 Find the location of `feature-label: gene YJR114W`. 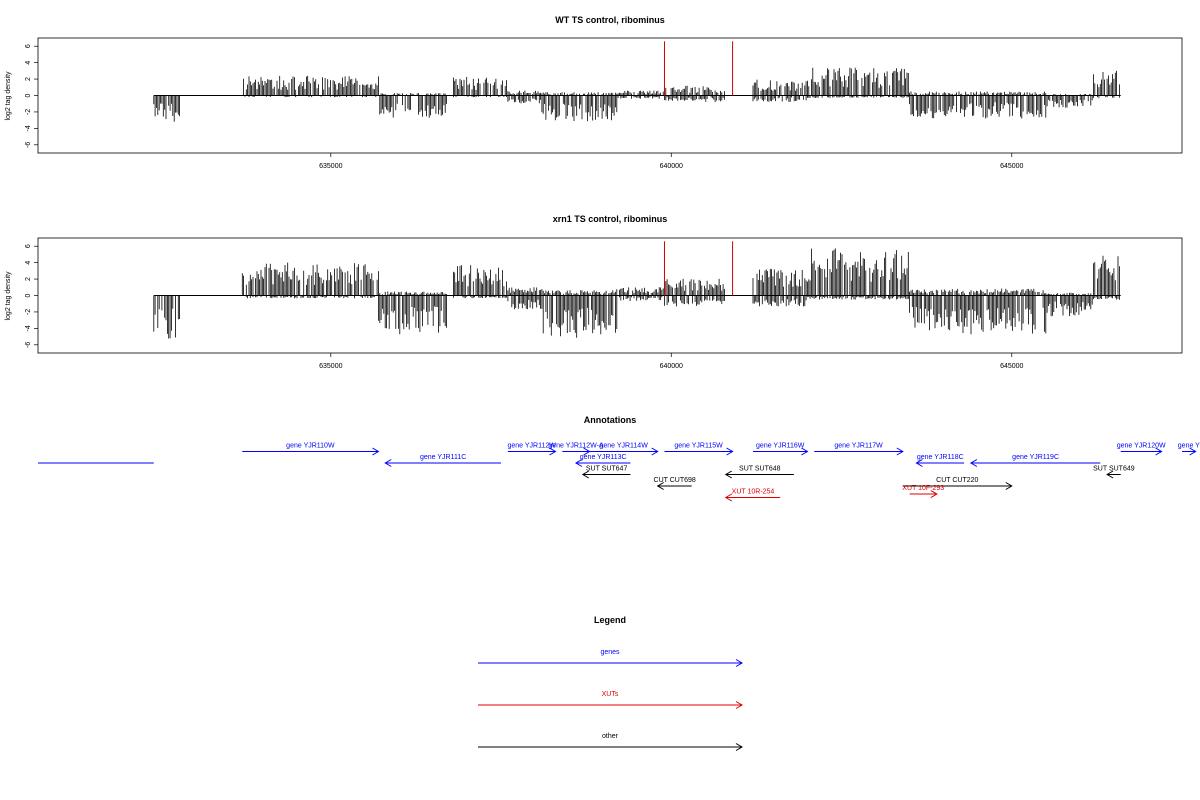

feature-label: gene YJR114W is located at coordinates (623, 446).